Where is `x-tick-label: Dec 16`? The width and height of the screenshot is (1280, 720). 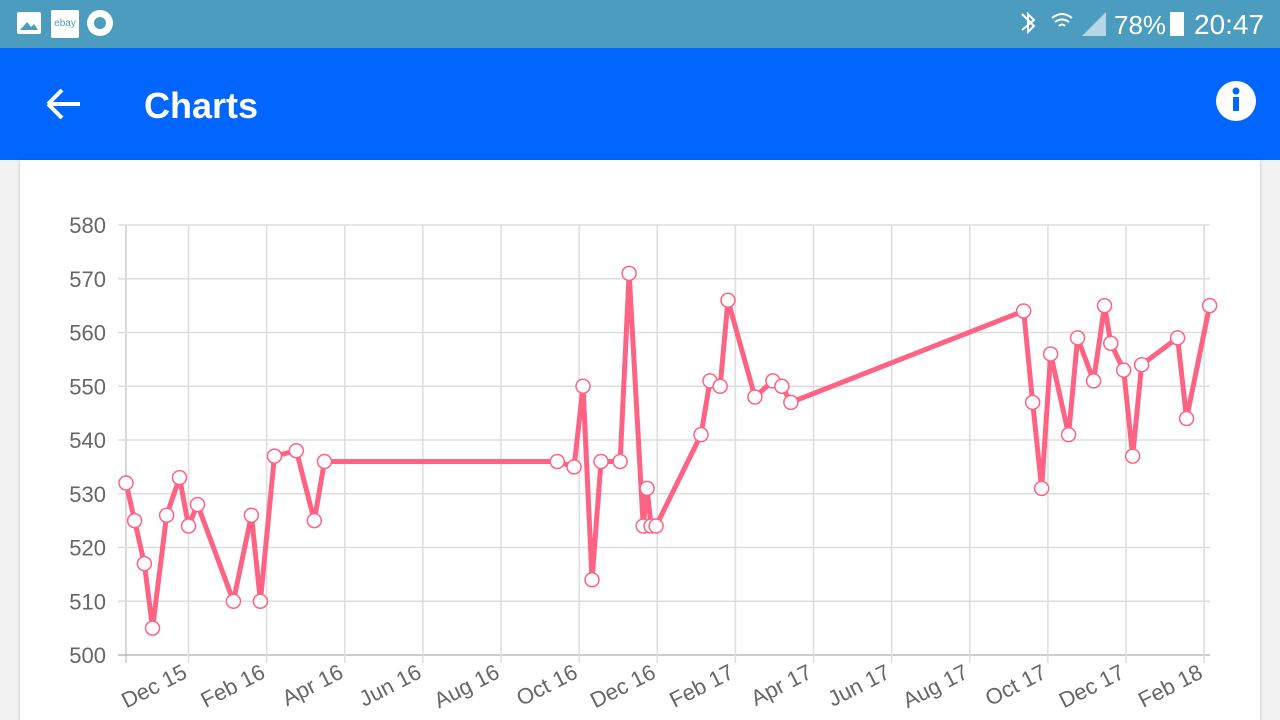
x-tick-label: Dec 16 is located at coordinates (622, 686).